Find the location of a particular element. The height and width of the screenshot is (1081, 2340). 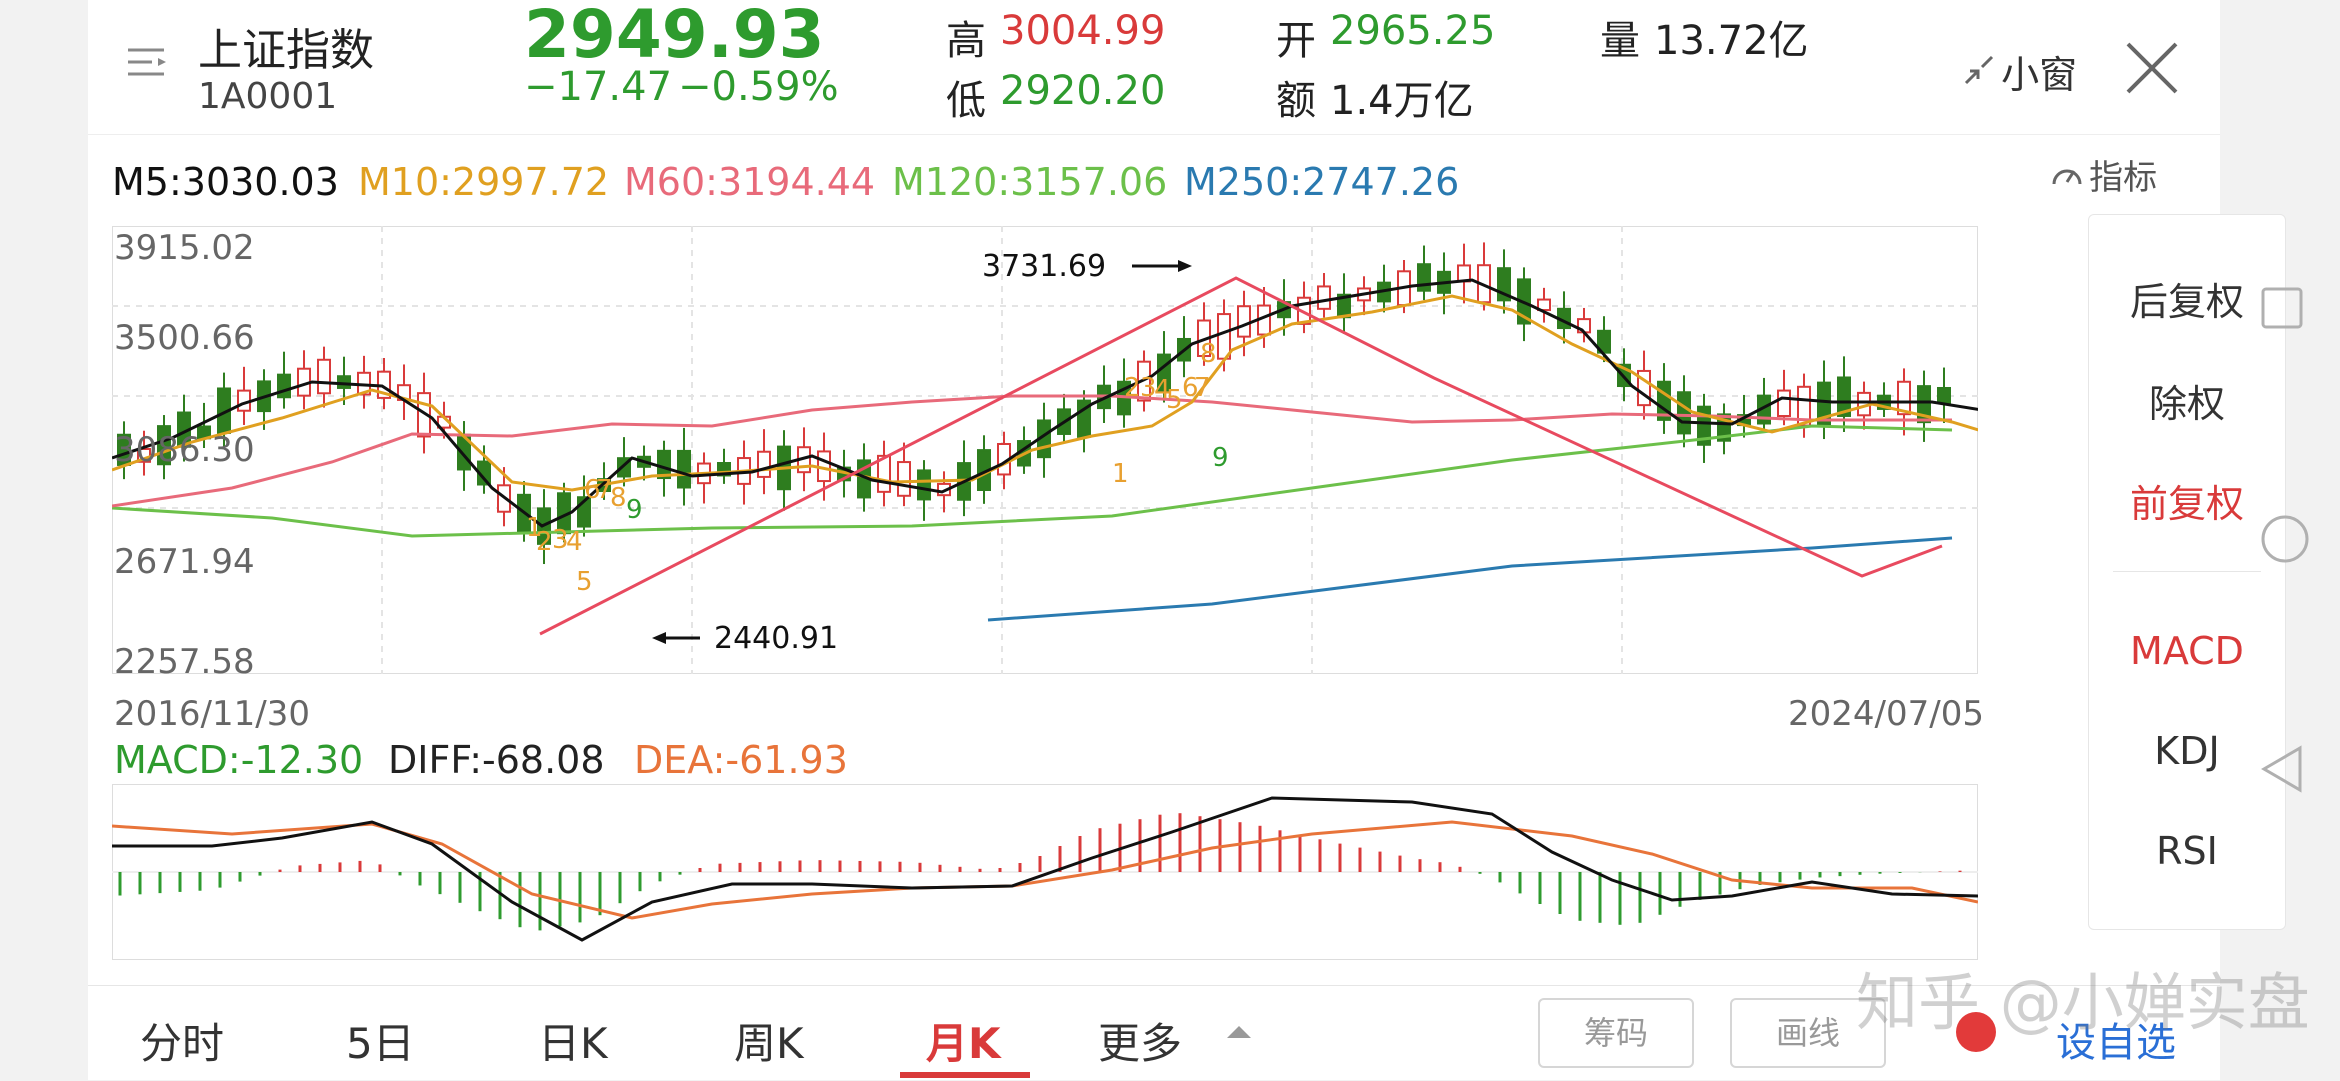

high-annotation-value: 3731.69 is located at coordinates (1044, 266).